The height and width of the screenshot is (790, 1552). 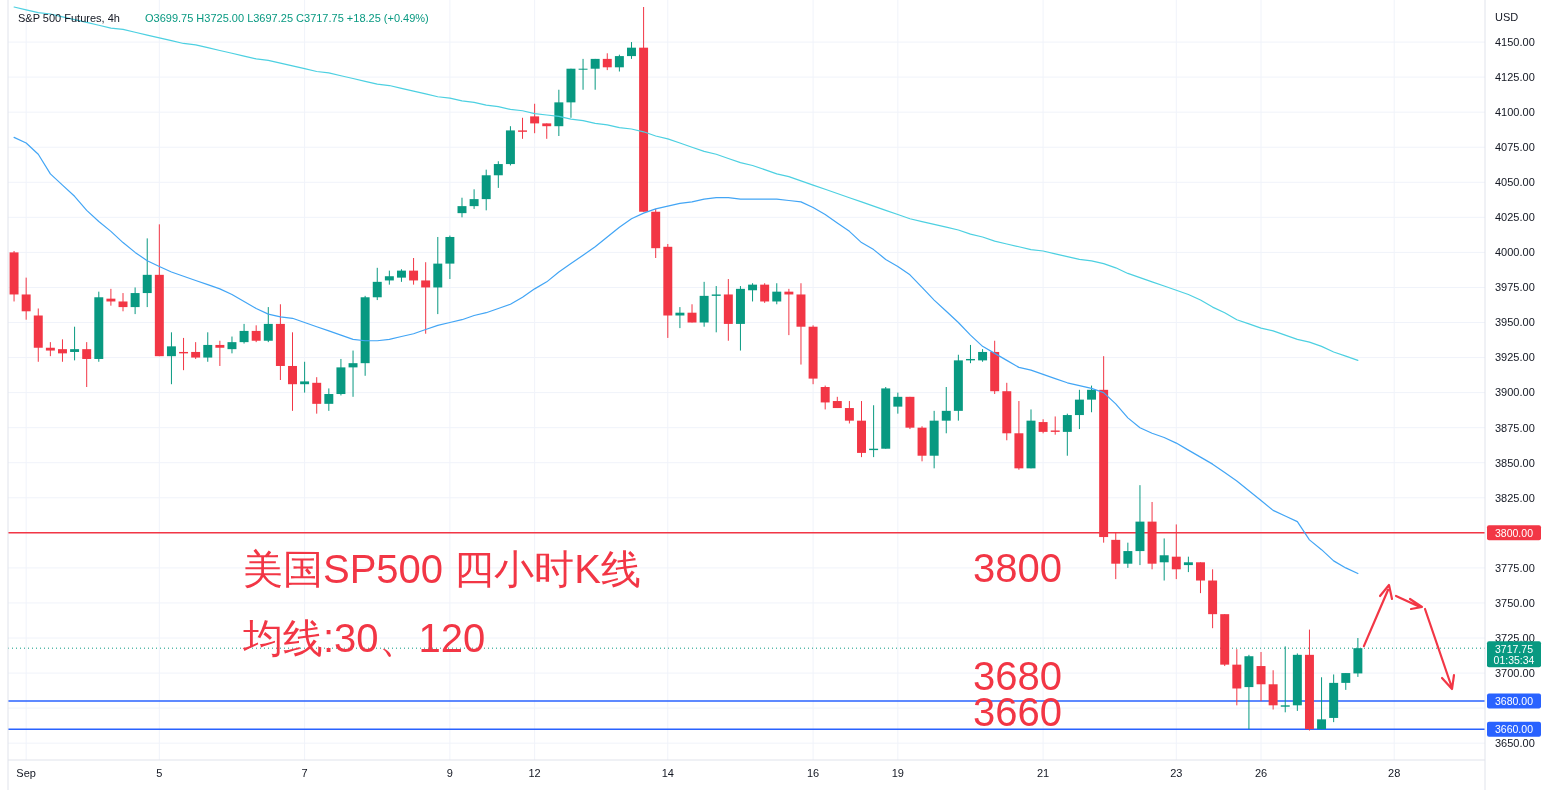 I want to click on y-tick-label: 3900.00, so click(x=1515, y=392).